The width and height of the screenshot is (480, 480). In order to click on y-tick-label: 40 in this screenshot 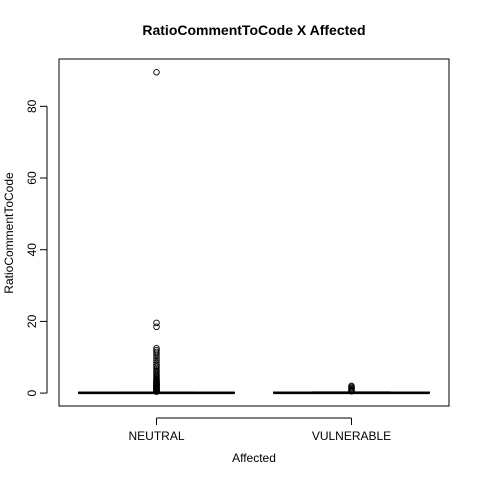, I will do `click(32, 250)`.